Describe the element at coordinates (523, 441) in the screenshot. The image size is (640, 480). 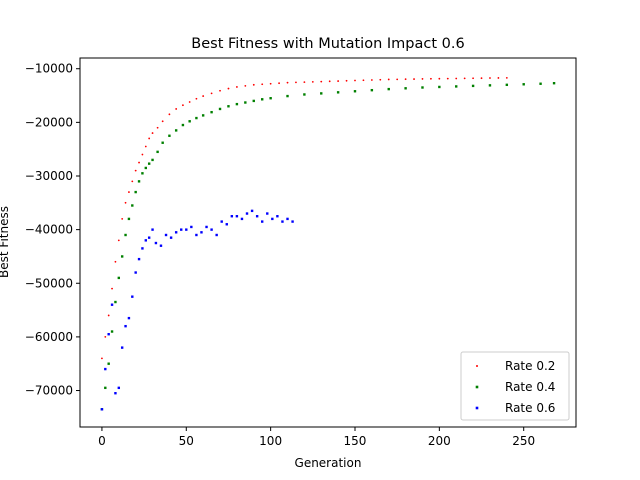
I see `x-tick-label: 250` at that location.